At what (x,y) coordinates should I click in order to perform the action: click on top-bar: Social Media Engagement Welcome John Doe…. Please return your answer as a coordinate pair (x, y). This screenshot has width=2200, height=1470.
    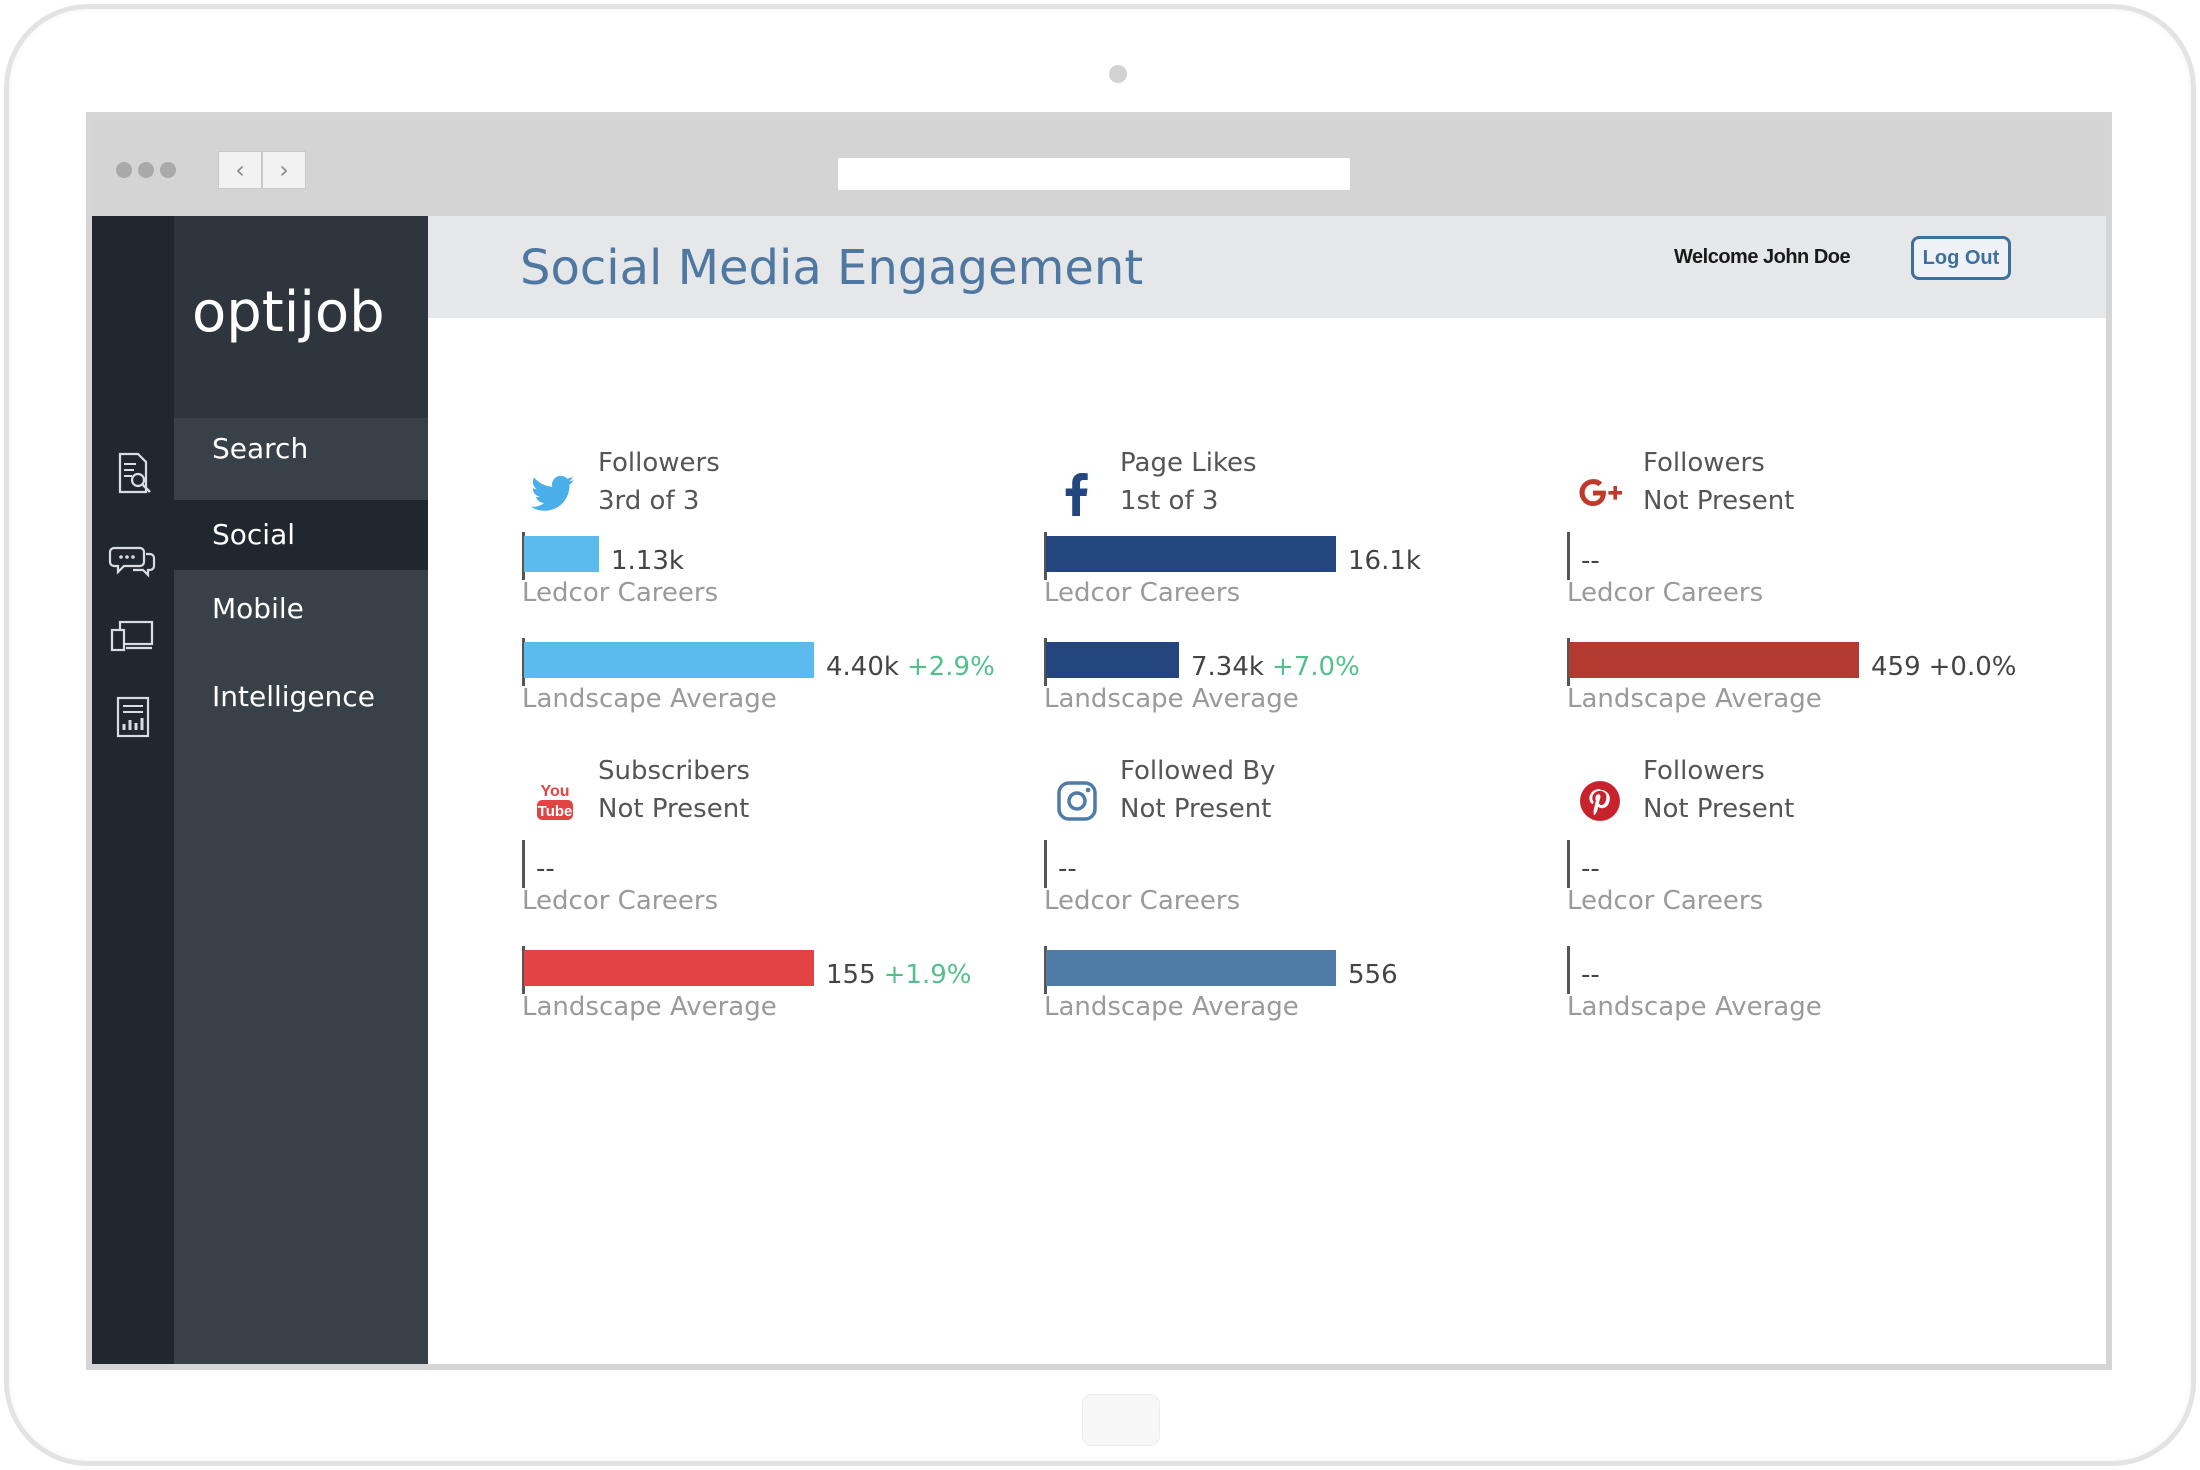
    Looking at the image, I should click on (1267, 267).